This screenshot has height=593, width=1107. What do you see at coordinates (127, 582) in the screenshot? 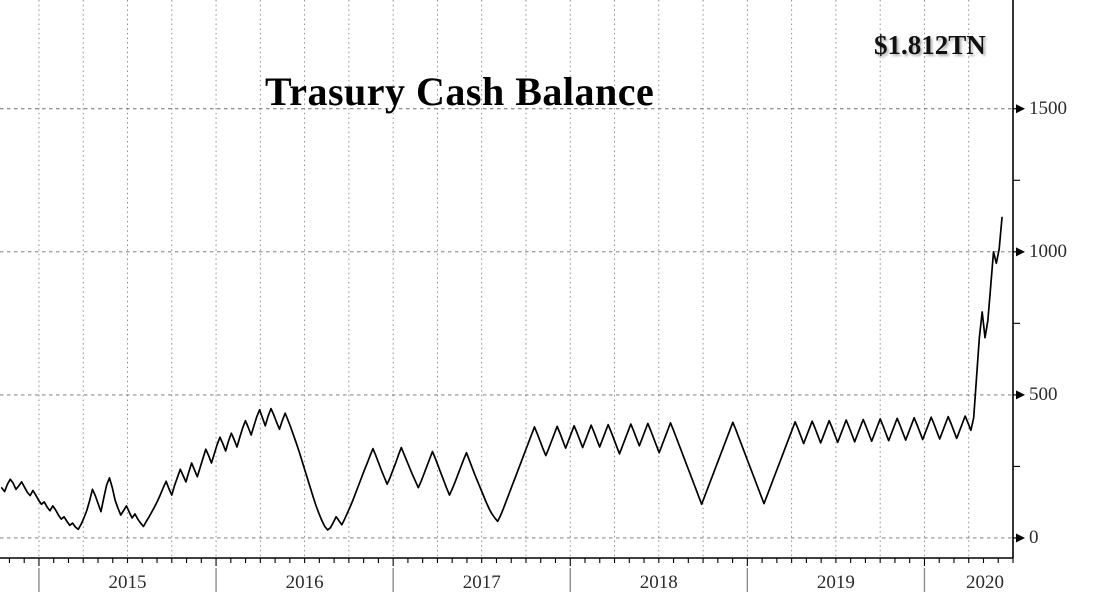
I see `x-tick-label-2015: 2015` at bounding box center [127, 582].